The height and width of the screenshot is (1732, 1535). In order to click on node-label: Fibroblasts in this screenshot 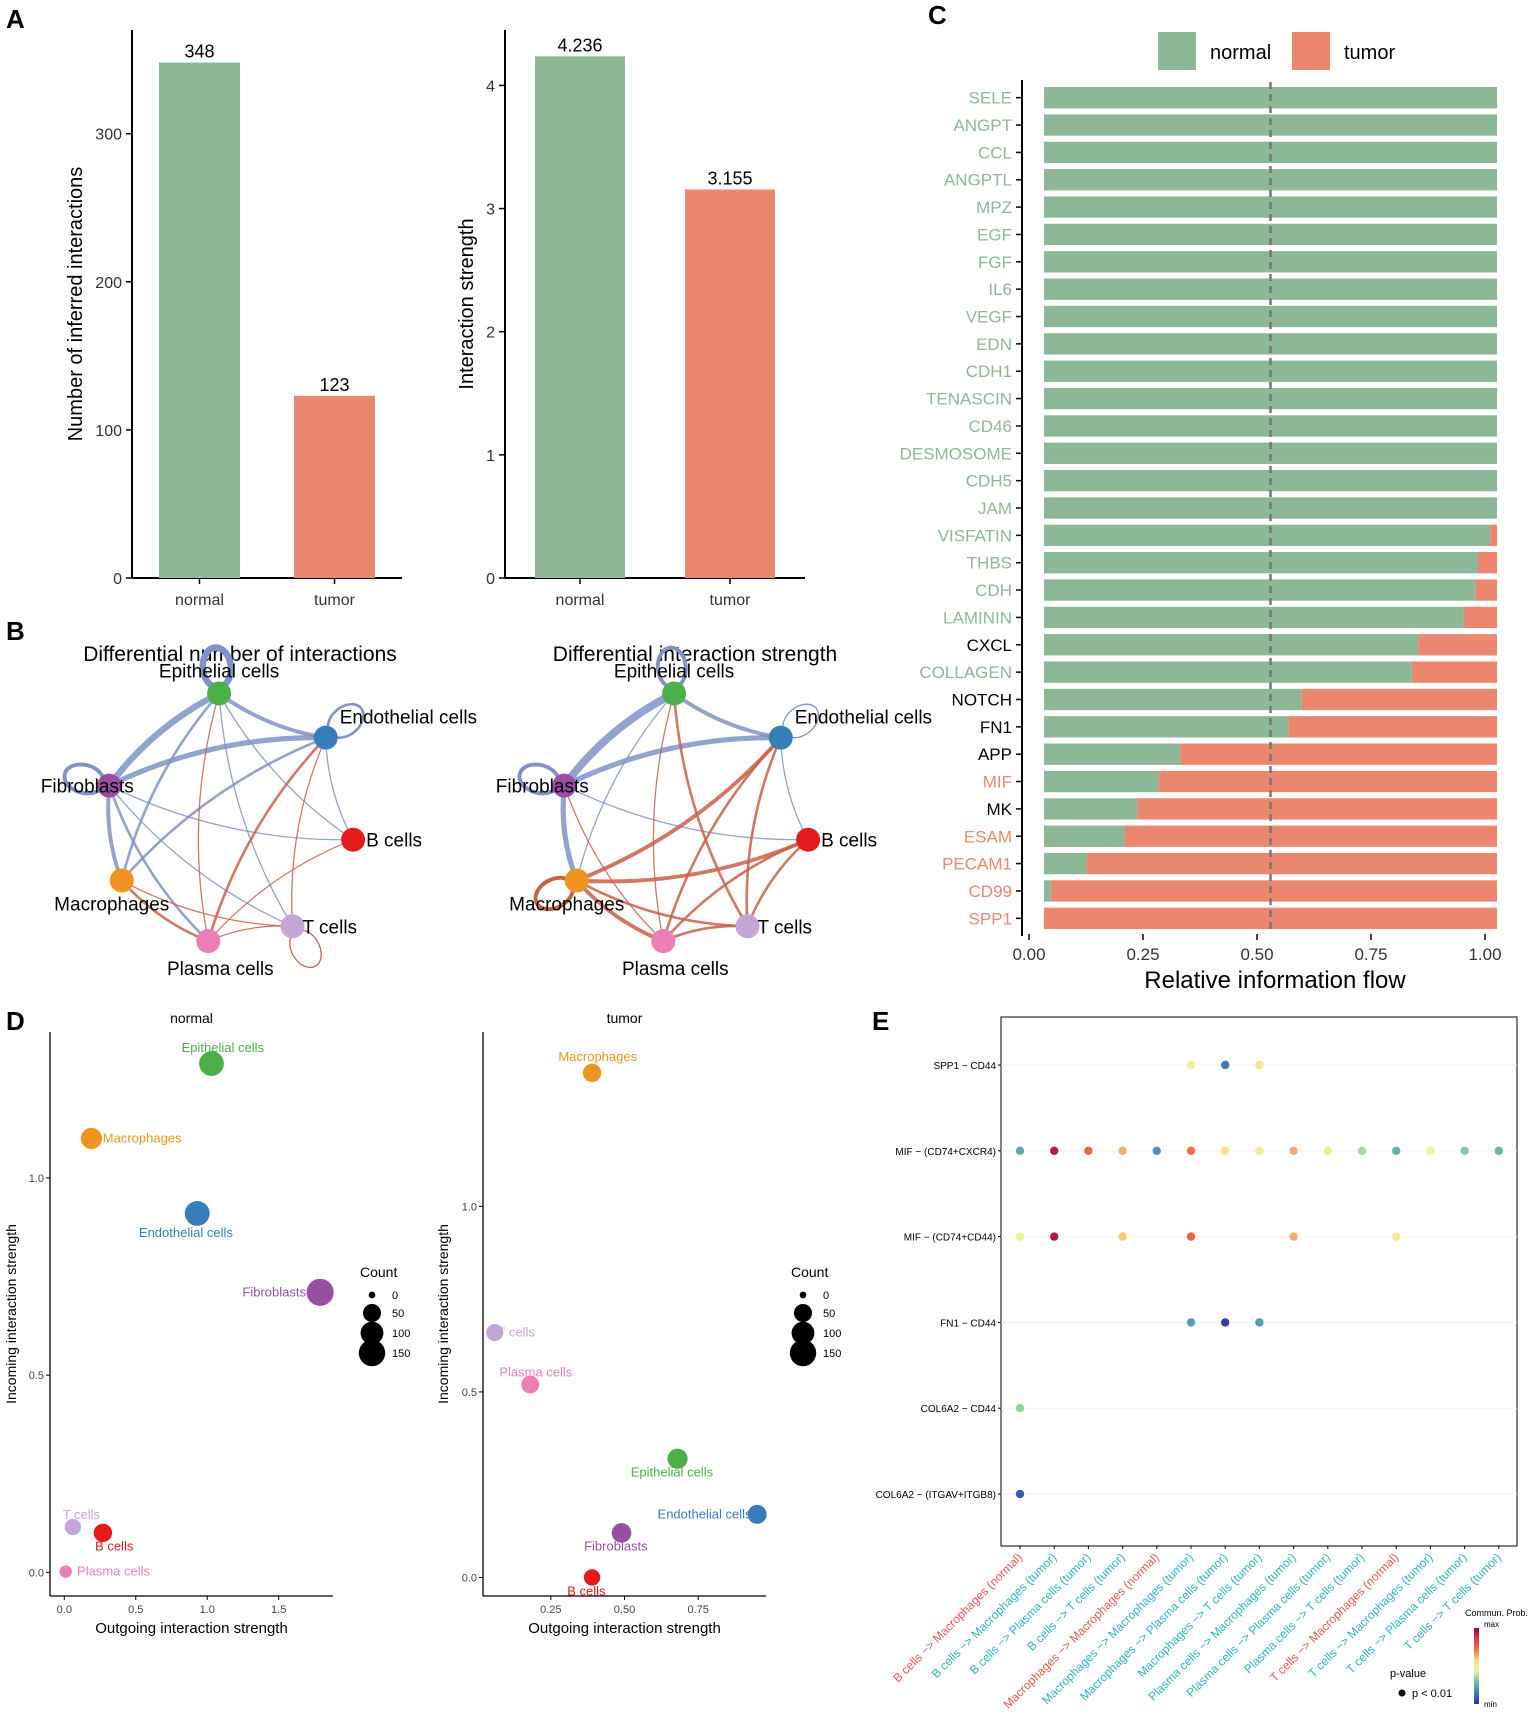, I will do `click(87, 787)`.